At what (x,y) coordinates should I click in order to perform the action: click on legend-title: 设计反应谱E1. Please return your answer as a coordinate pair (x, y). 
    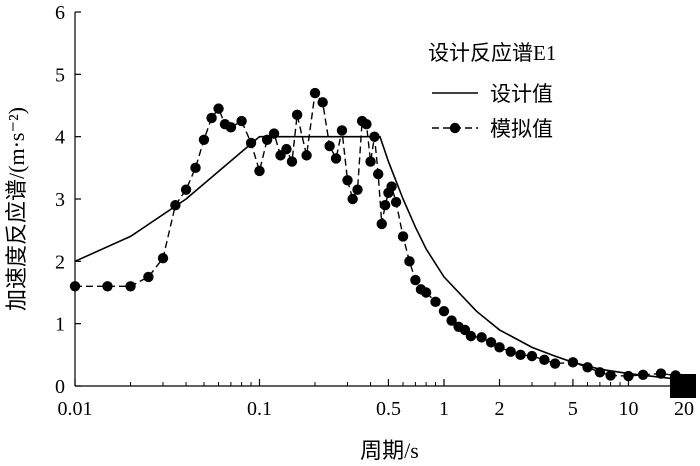
    Looking at the image, I should click on (492, 53).